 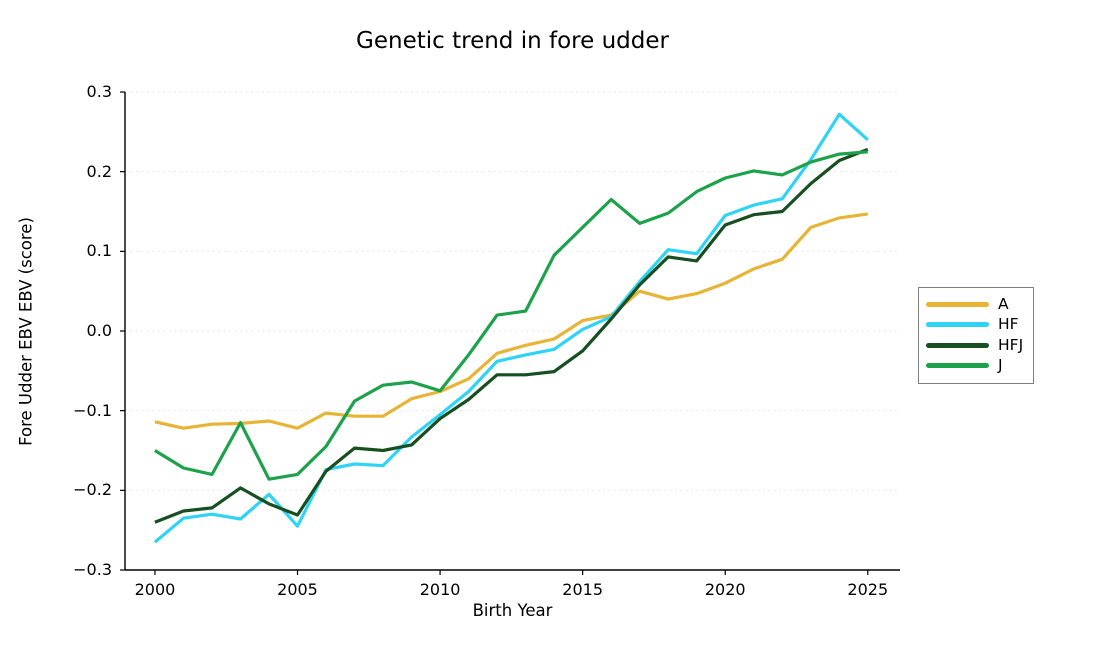 I want to click on y-tick-label: −0.2, so click(x=92, y=490).